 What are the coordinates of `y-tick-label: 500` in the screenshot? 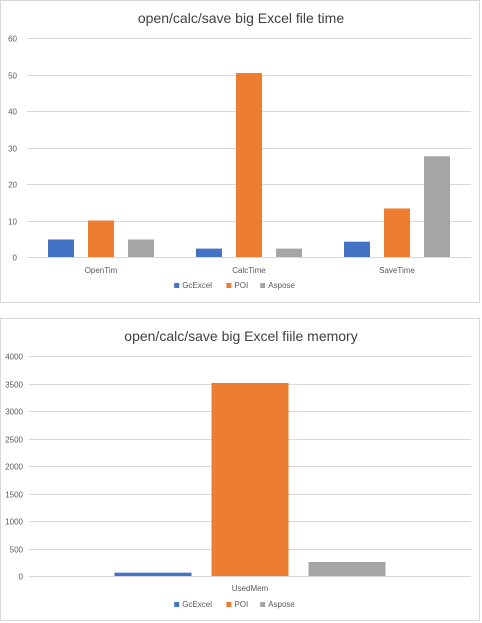 It's located at (17, 550).